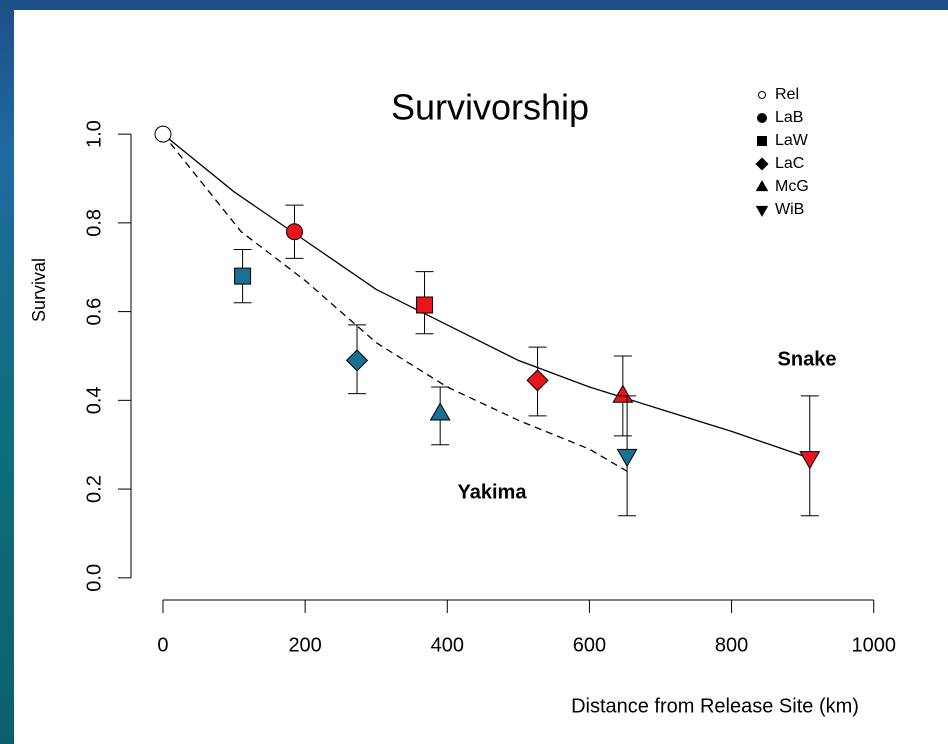 This screenshot has height=744, width=948. Describe the element at coordinates (589, 645) in the screenshot. I see `x-tick-label: 600` at that location.